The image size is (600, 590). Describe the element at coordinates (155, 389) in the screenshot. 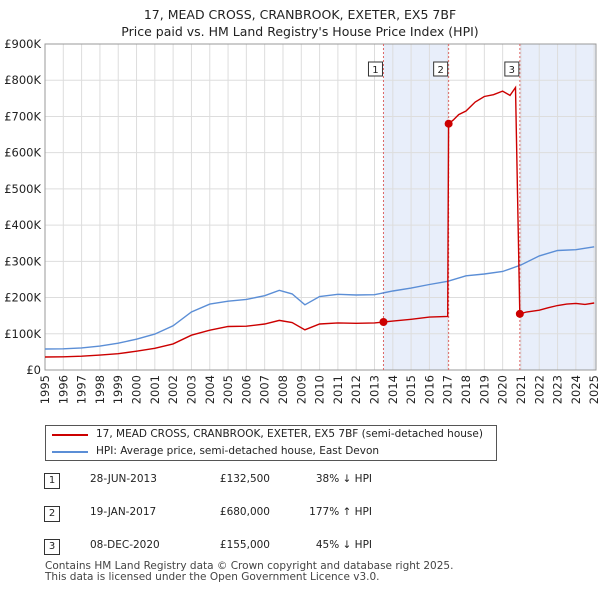

I see `x-tick-label: 2001` at that location.